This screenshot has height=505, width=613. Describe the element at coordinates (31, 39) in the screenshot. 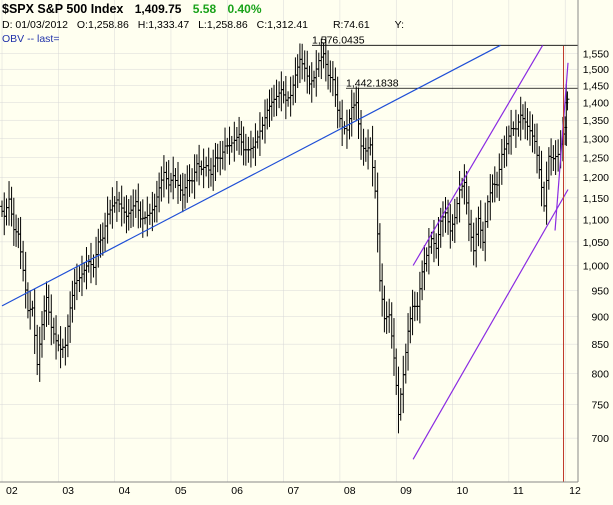

I see `indicator-legend: OBV -- last=` at that location.